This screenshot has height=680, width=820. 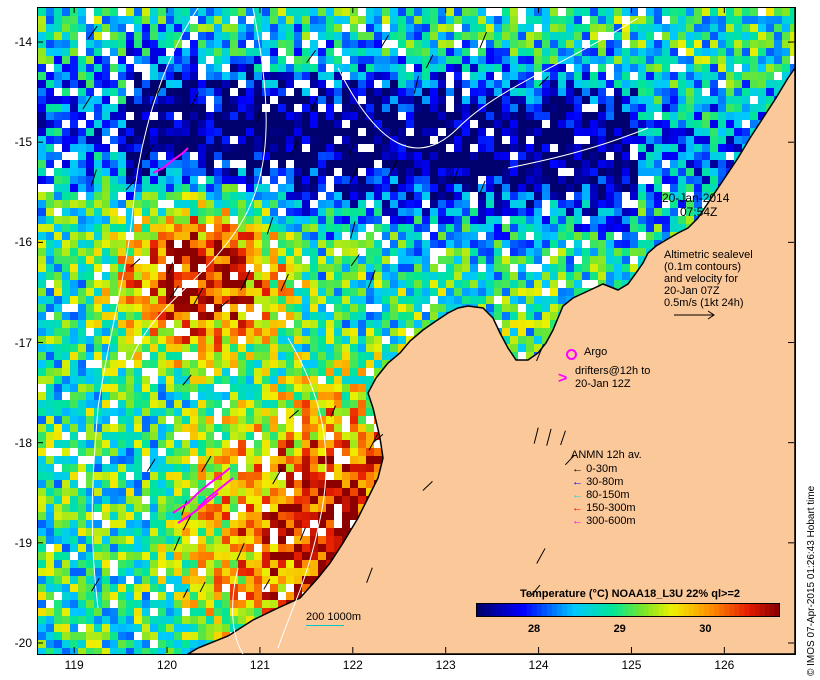 I want to click on drifter-marker-icon: >, so click(x=563, y=378).